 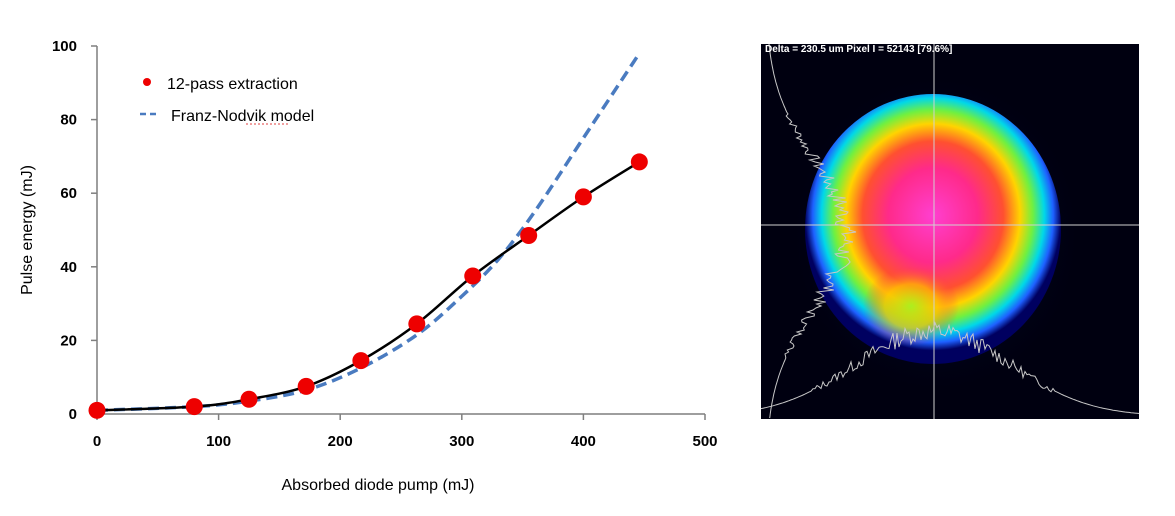 I want to click on x-tick-label-1: 100, so click(x=218, y=441).